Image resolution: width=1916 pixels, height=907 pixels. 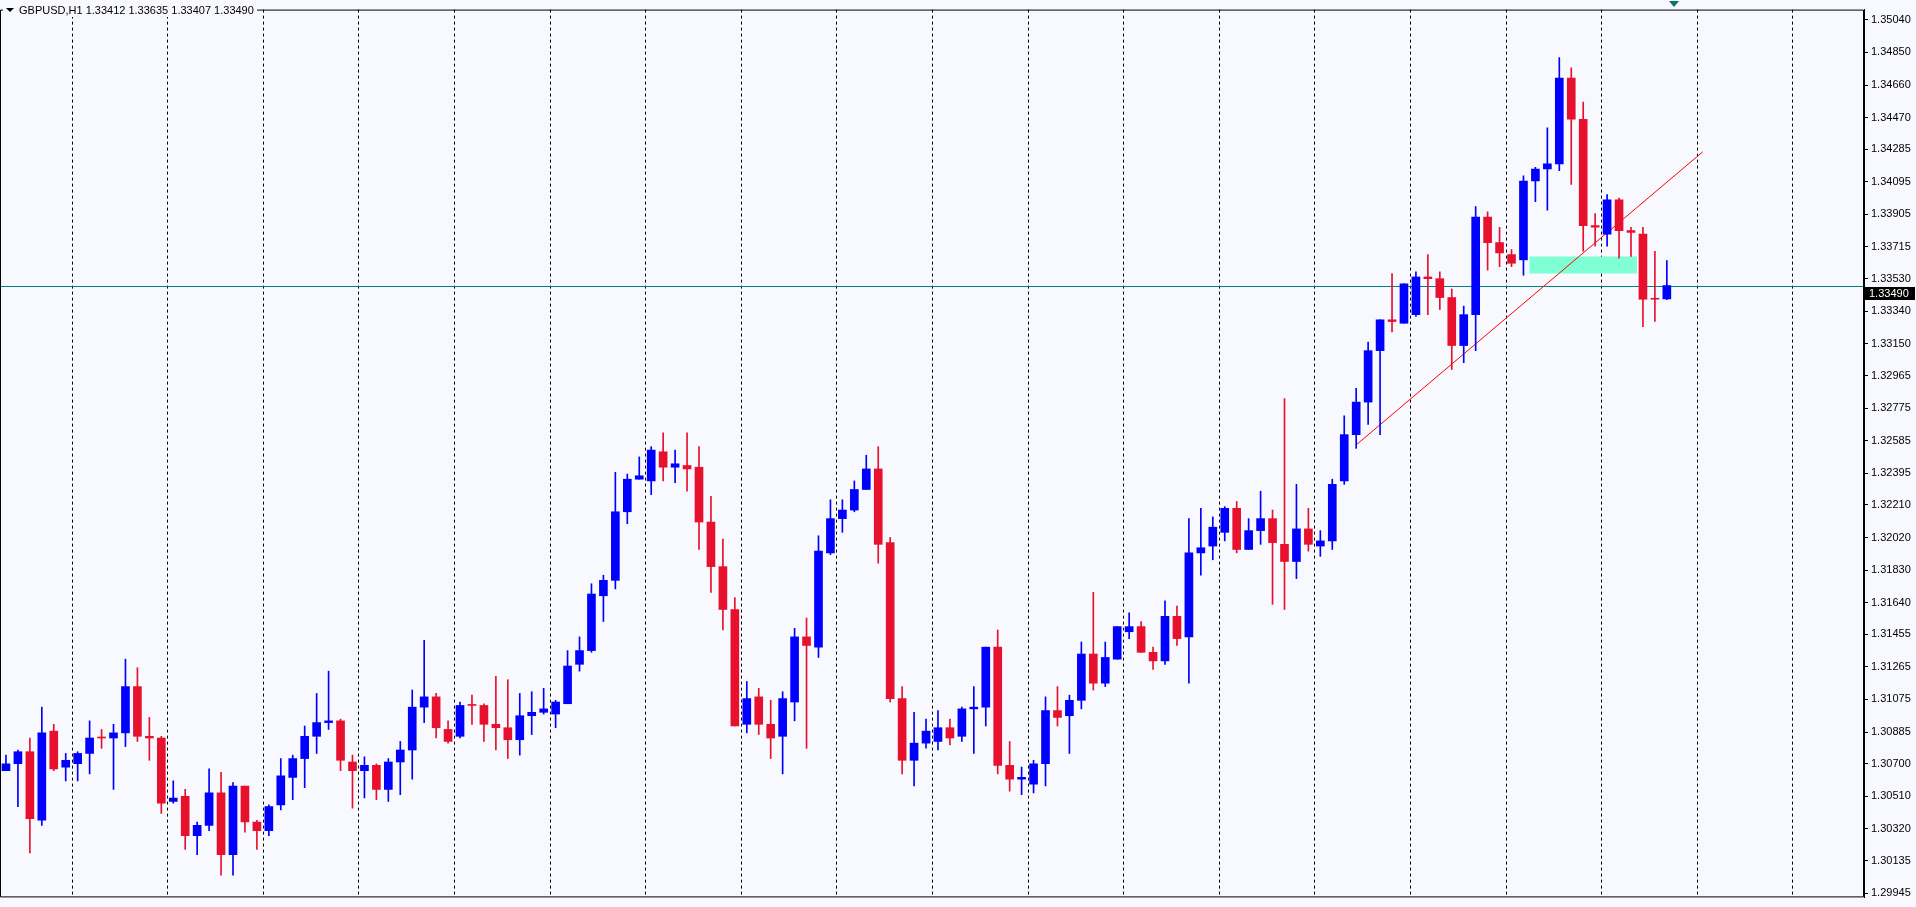 I want to click on y-tick-label: 1.31075, so click(x=1891, y=698).